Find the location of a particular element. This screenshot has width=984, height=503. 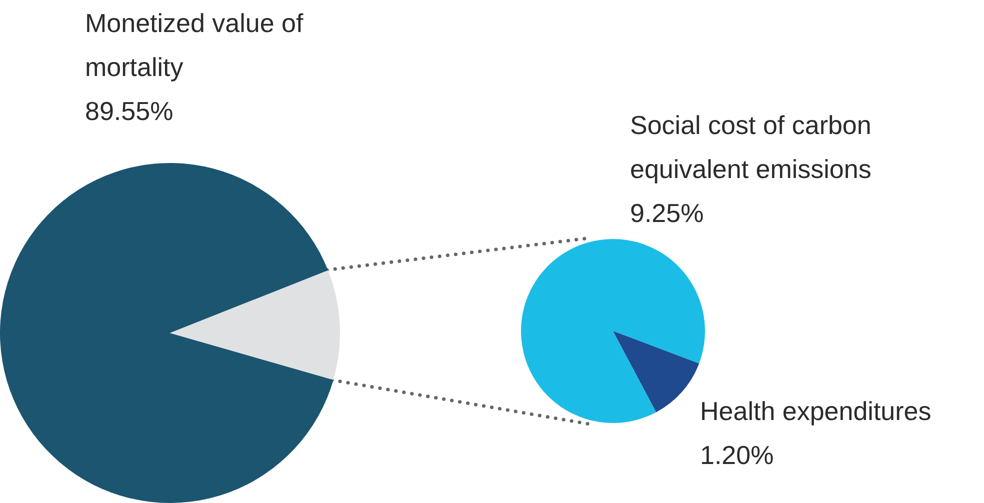

slice-label: Monetized value of mortality is located at coordinates (194, 45).